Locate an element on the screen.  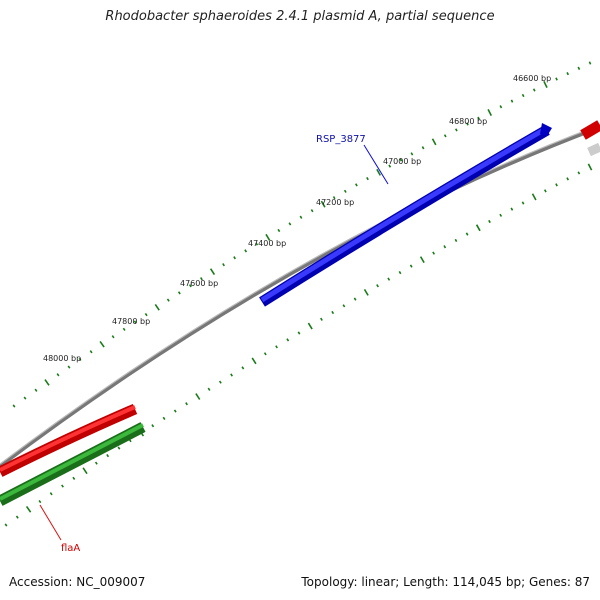
gene-green-reverse is located at coordinates (73, 464).